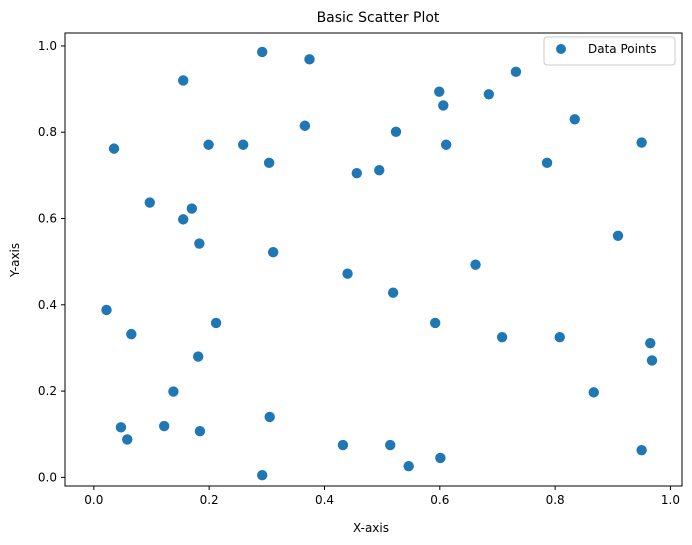 The image size is (692, 545). I want to click on chart-title: Basic Scatter Plot, so click(378, 18).